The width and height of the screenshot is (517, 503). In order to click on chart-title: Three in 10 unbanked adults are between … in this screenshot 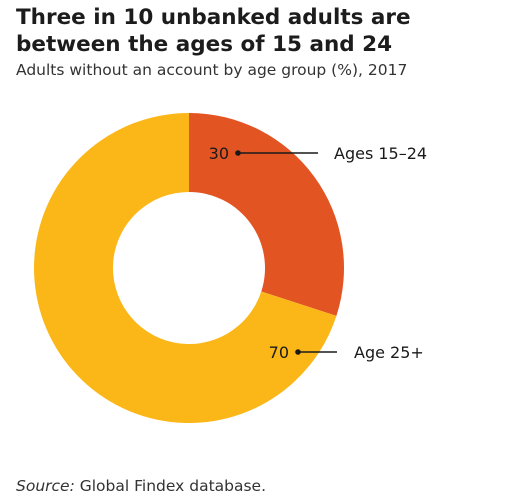, I will do `click(213, 31)`.